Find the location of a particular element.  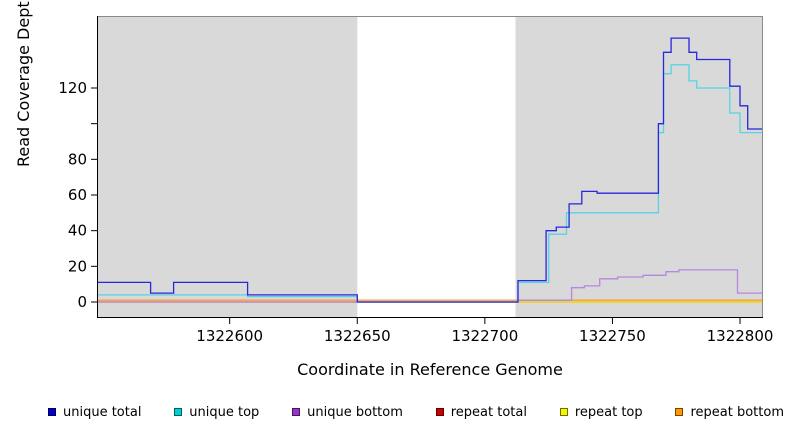

legend-swatch-unique-bottom is located at coordinates (296, 412).